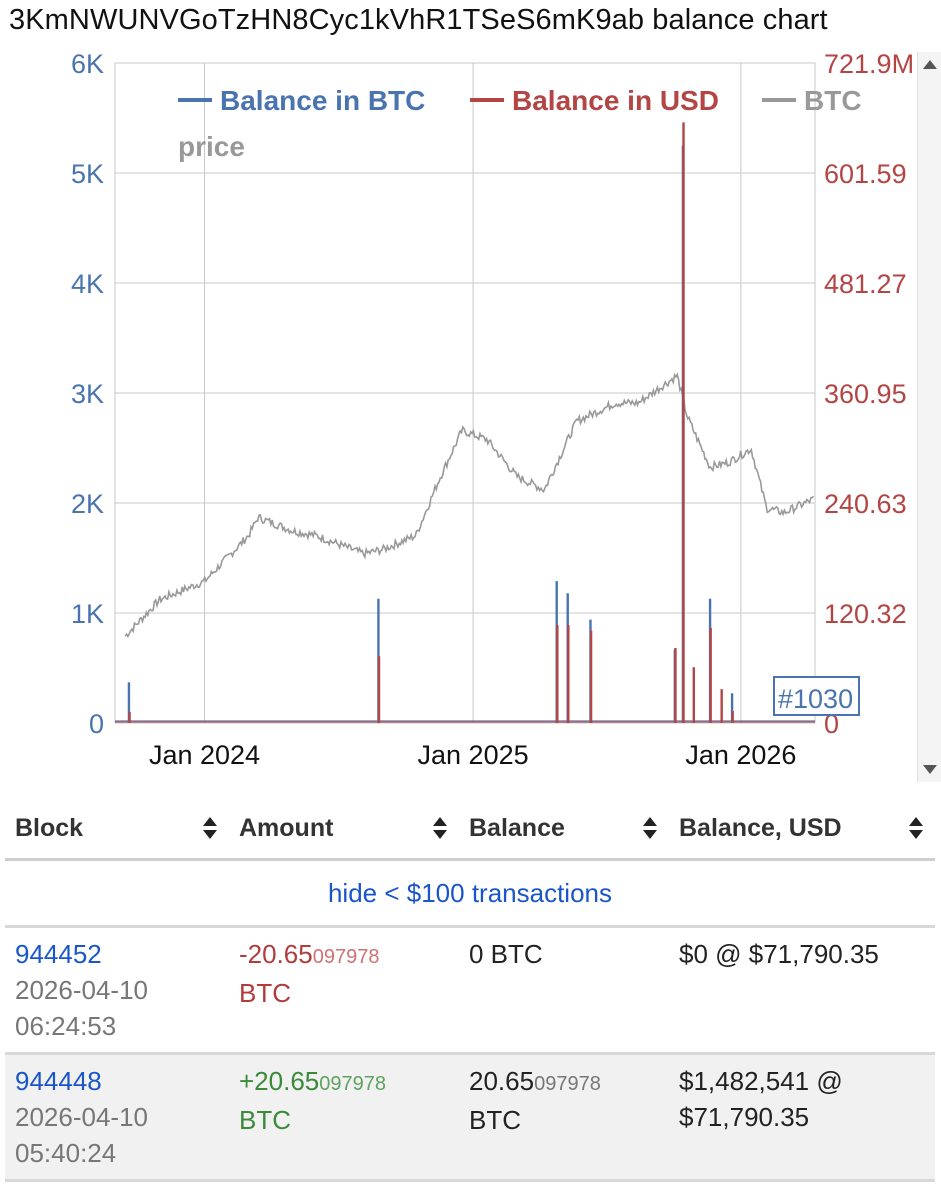 The height and width of the screenshot is (1200, 941). I want to click on column-header-balance-usd: Balance, USD, so click(802, 829).